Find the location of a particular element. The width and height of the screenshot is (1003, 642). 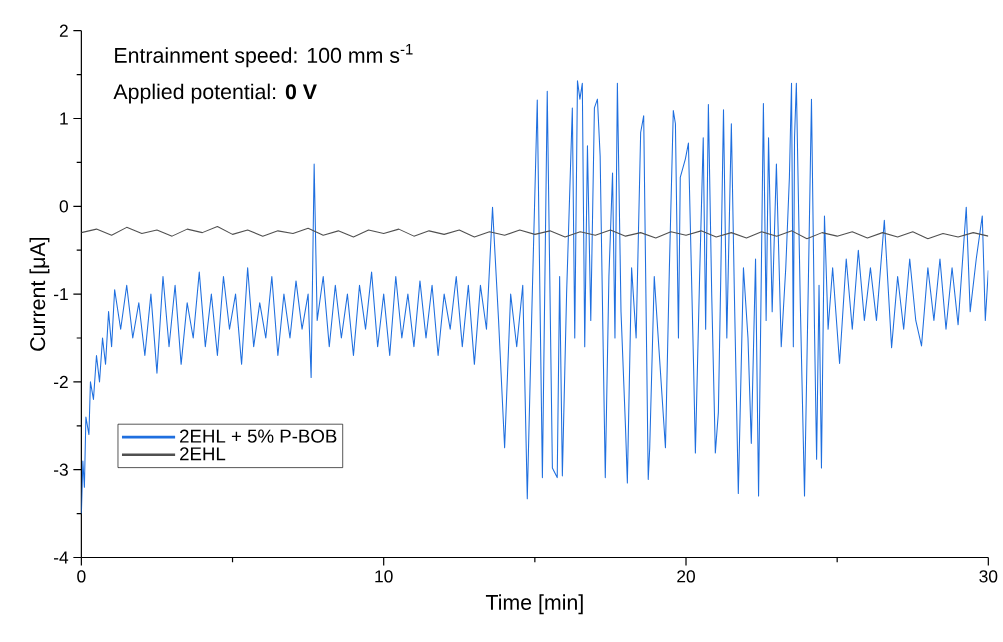

y-tick-label: -3 is located at coordinates (61, 470).